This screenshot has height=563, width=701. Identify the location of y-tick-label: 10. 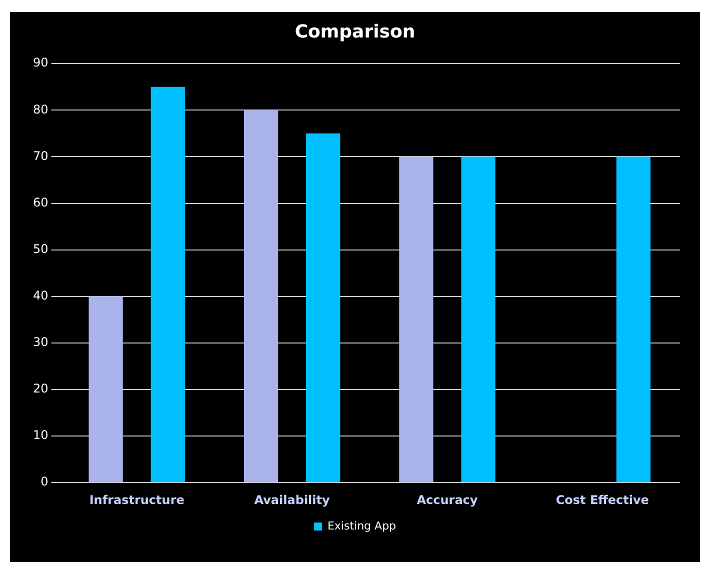
(40, 435).